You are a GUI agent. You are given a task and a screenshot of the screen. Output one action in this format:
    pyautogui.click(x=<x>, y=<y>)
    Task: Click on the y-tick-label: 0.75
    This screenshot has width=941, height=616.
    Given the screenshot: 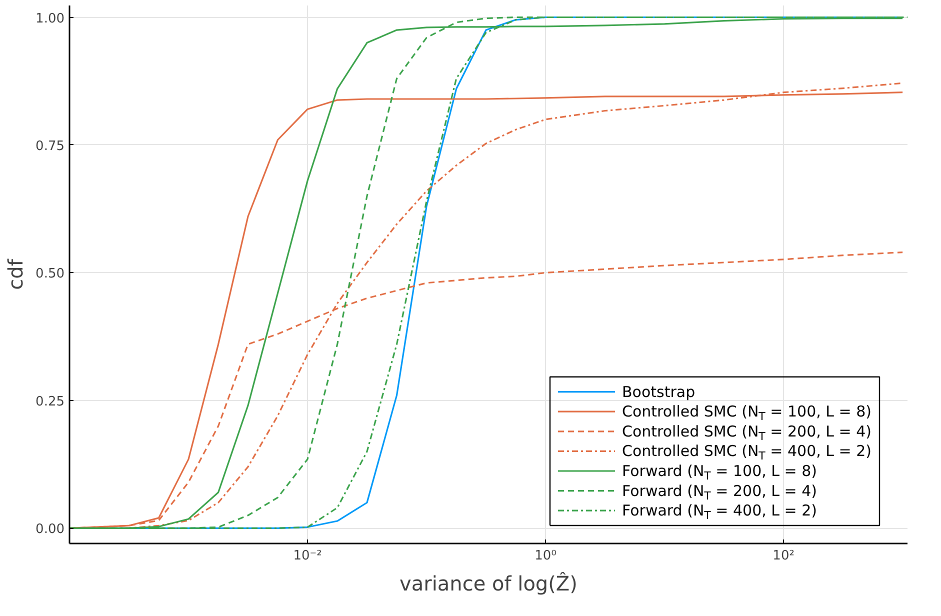 What is the action you would take?
    pyautogui.click(x=50, y=146)
    